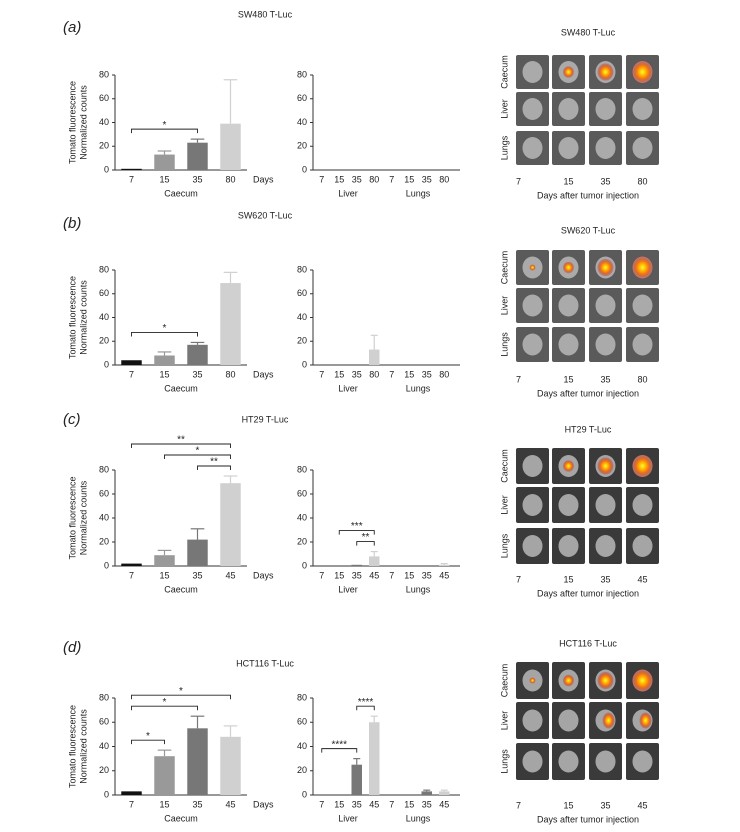 This screenshot has height=832, width=740. What do you see at coordinates (72, 517) in the screenshot?
I see `y-axis-label: Tomato fluorescence` at bounding box center [72, 517].